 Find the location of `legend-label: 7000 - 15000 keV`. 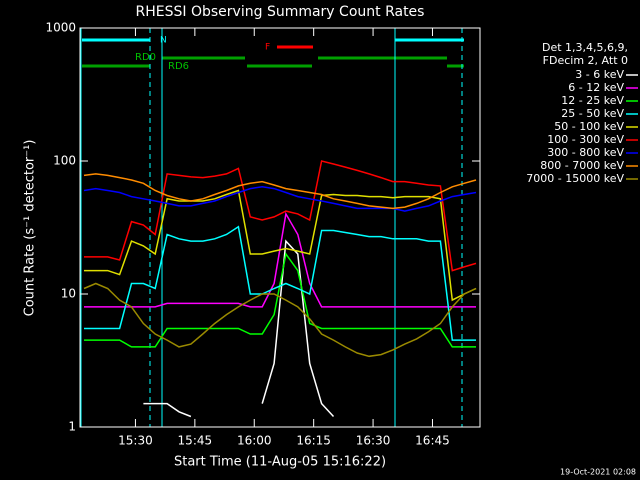

legend-label: 7000 - 15000 keV is located at coordinates (575, 178).